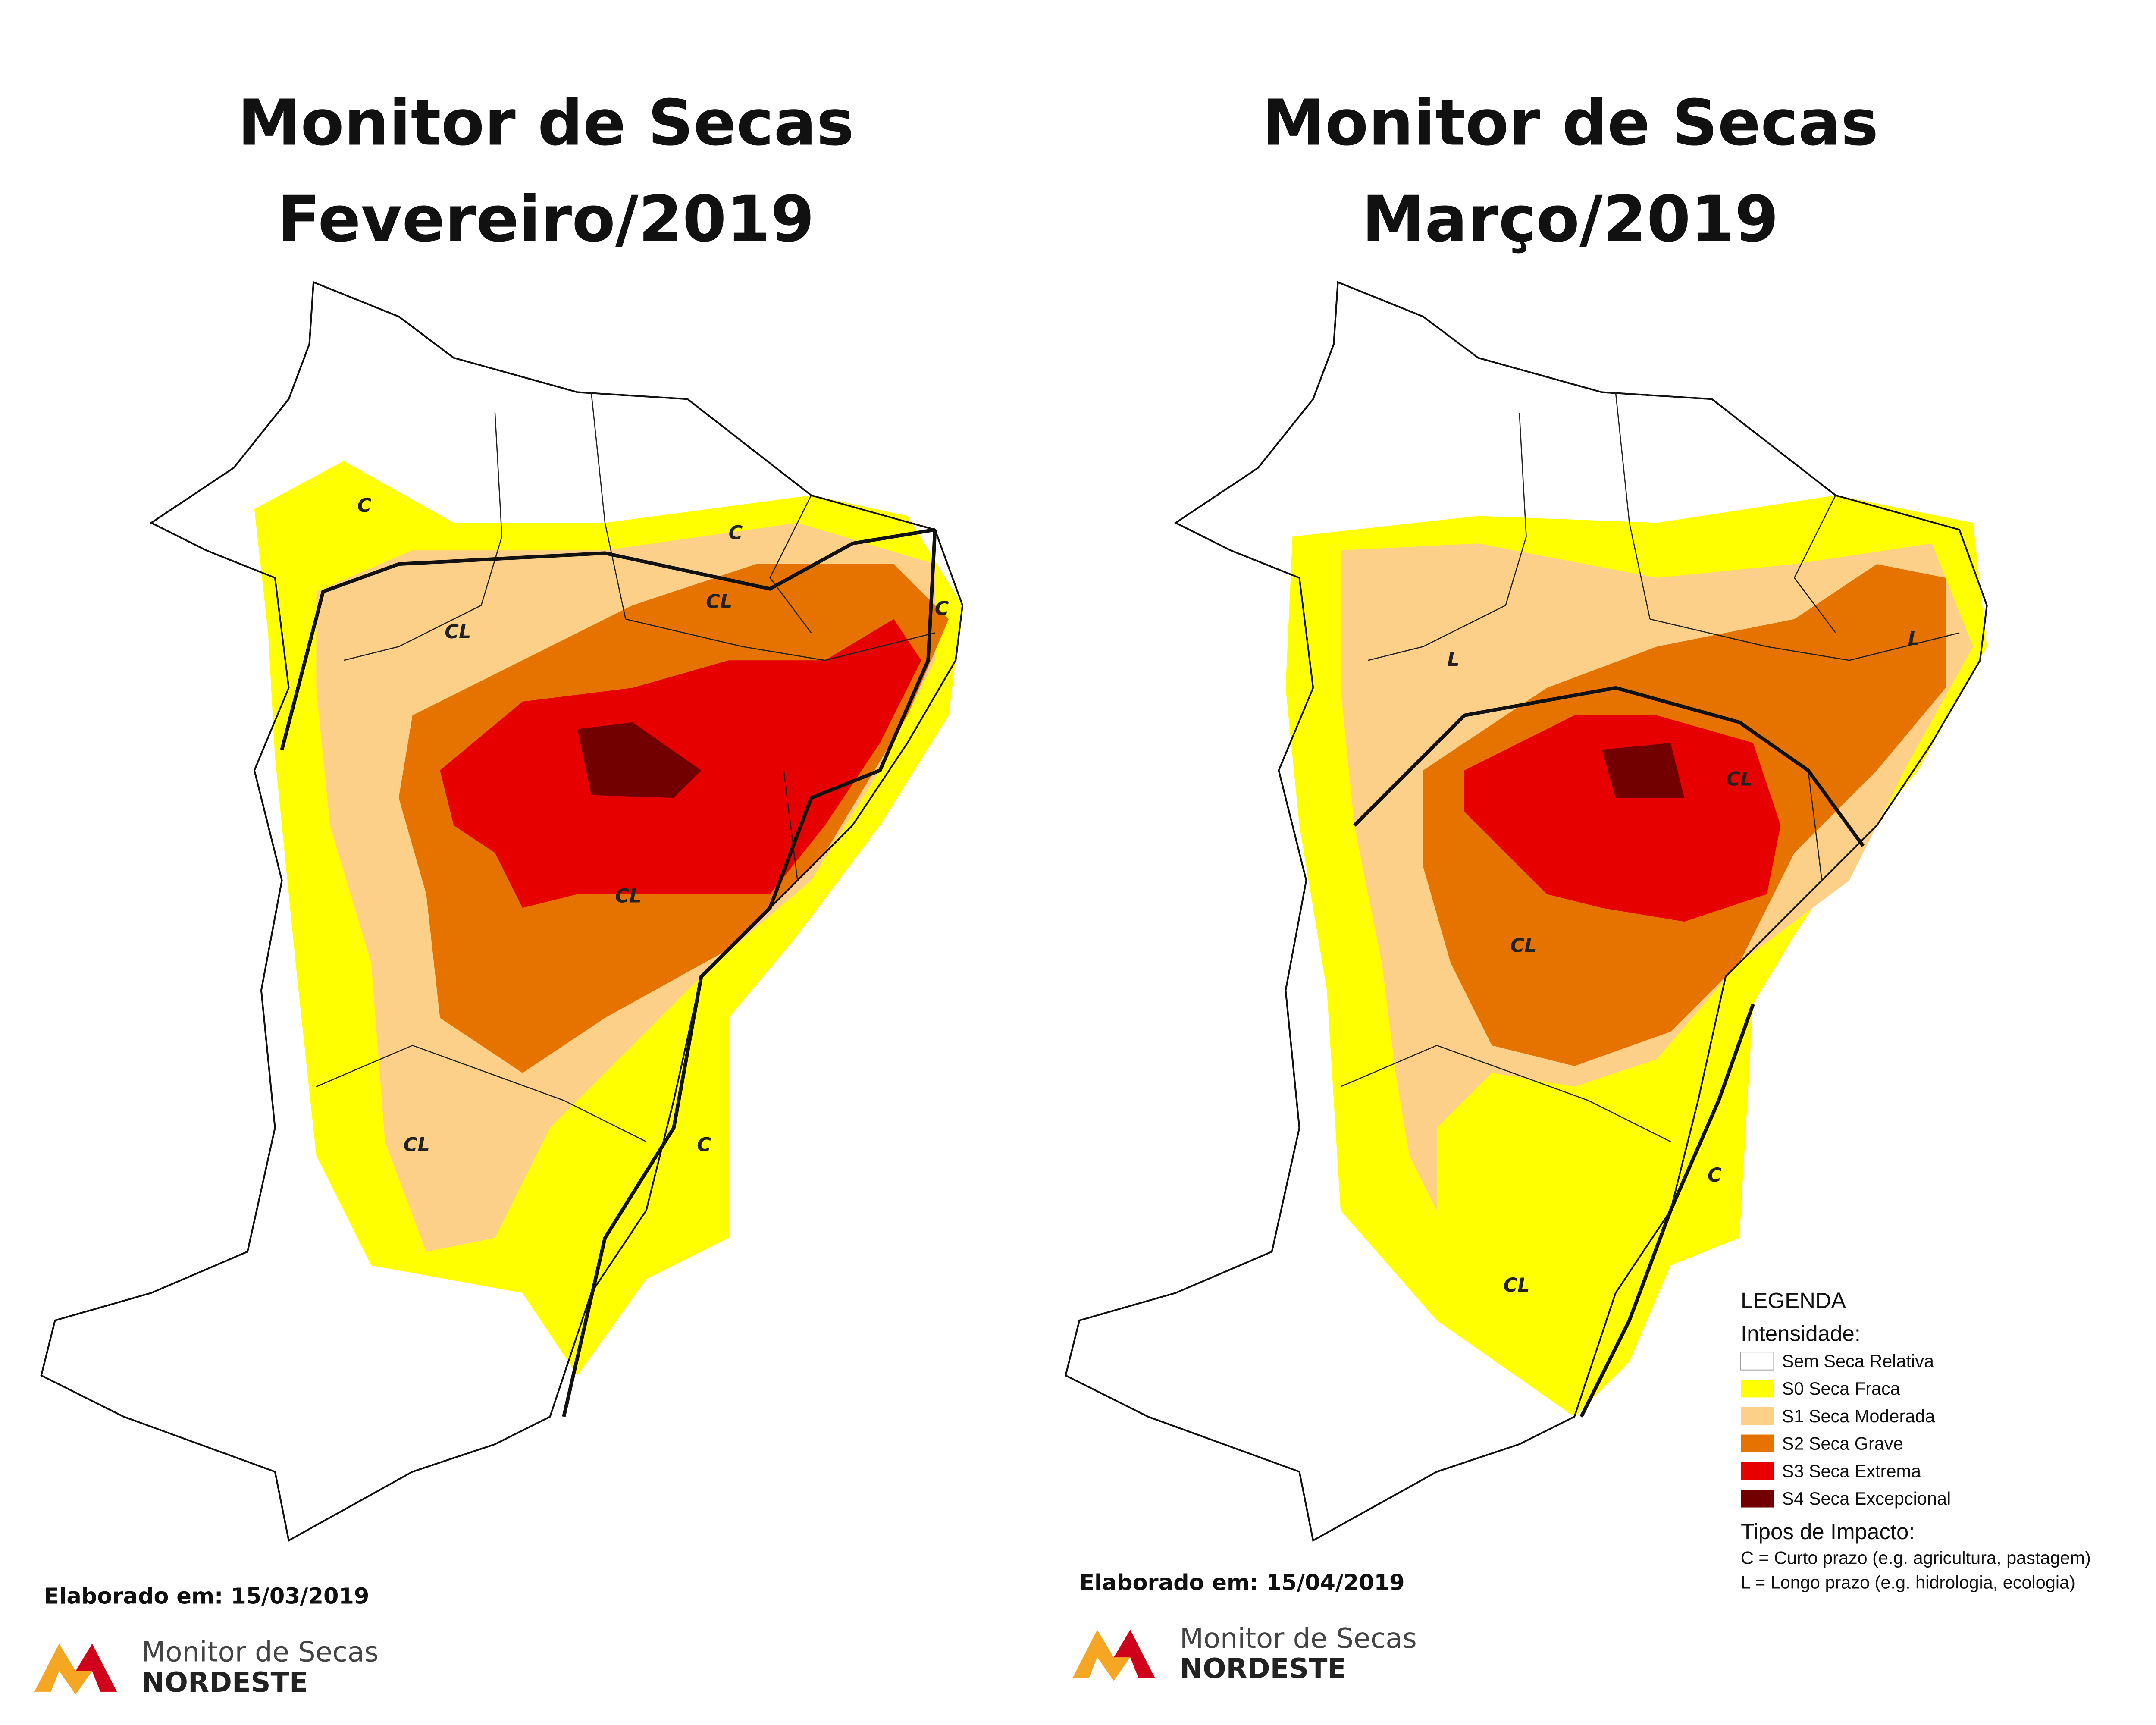 Image resolution: width=2156 pixels, height=1725 pixels. Describe the element at coordinates (1793, 1300) in the screenshot. I see `legend-title: LEGENDA` at that location.